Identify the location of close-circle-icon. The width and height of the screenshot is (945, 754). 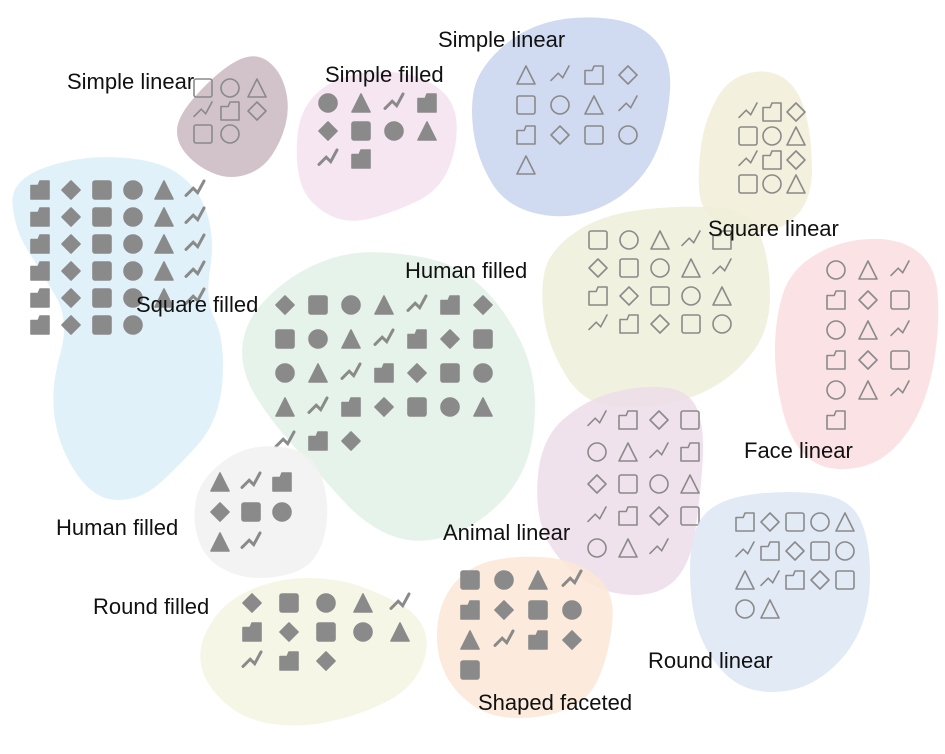
(326, 603).